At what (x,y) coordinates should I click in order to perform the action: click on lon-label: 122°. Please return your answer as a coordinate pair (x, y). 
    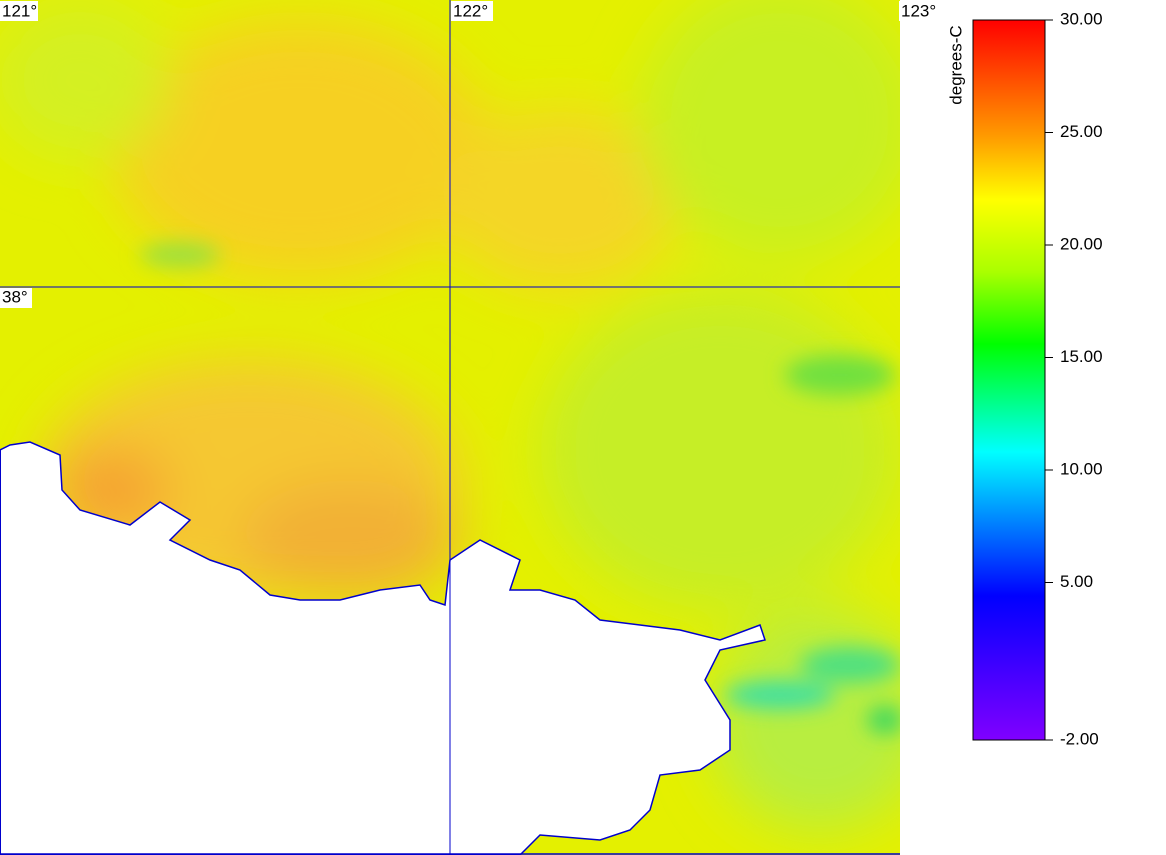
    Looking at the image, I should click on (470, 10).